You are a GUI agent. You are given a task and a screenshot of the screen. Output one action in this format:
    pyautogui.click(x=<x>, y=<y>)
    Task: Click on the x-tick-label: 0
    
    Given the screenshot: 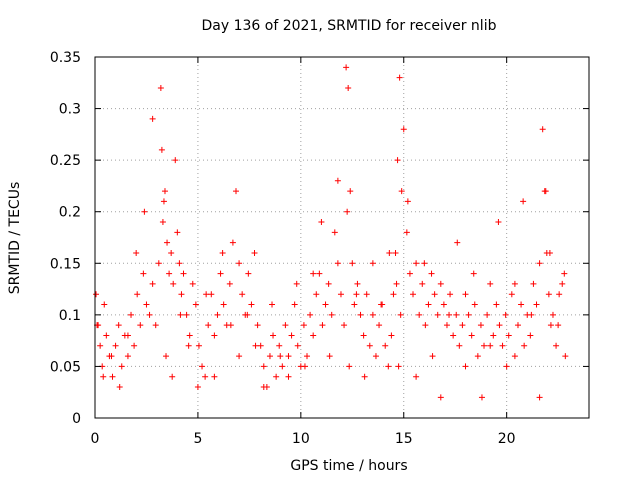 What is the action you would take?
    pyautogui.click(x=95, y=439)
    